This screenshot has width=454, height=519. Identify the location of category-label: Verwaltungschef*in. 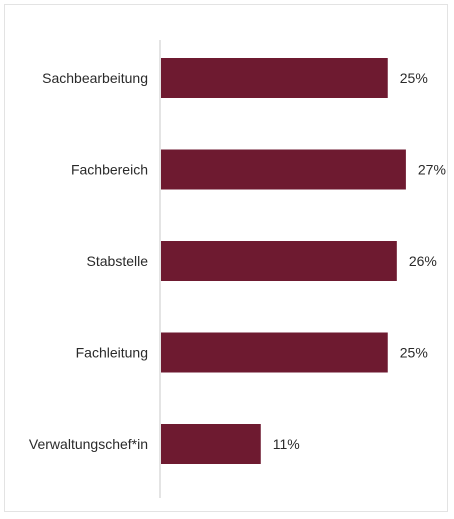
(88, 444).